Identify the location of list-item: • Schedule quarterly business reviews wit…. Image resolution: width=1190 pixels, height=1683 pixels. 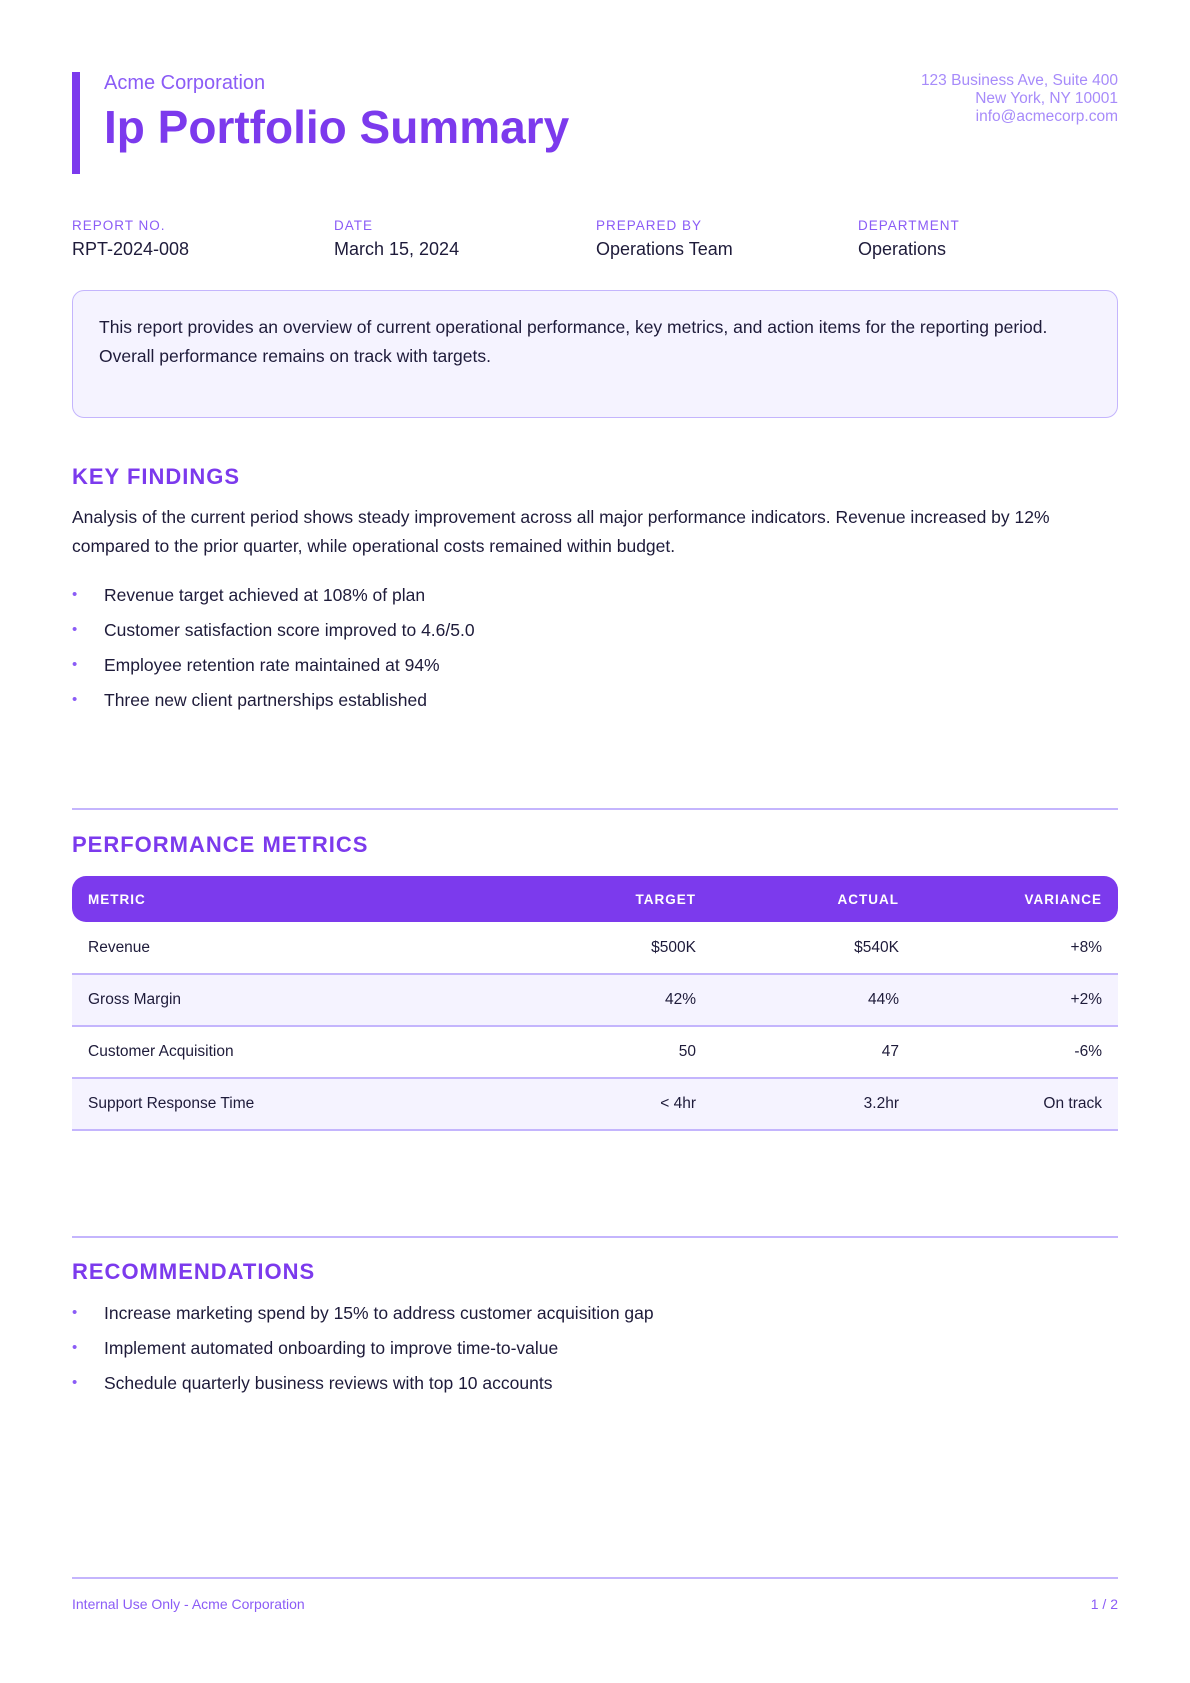
(363, 1388).